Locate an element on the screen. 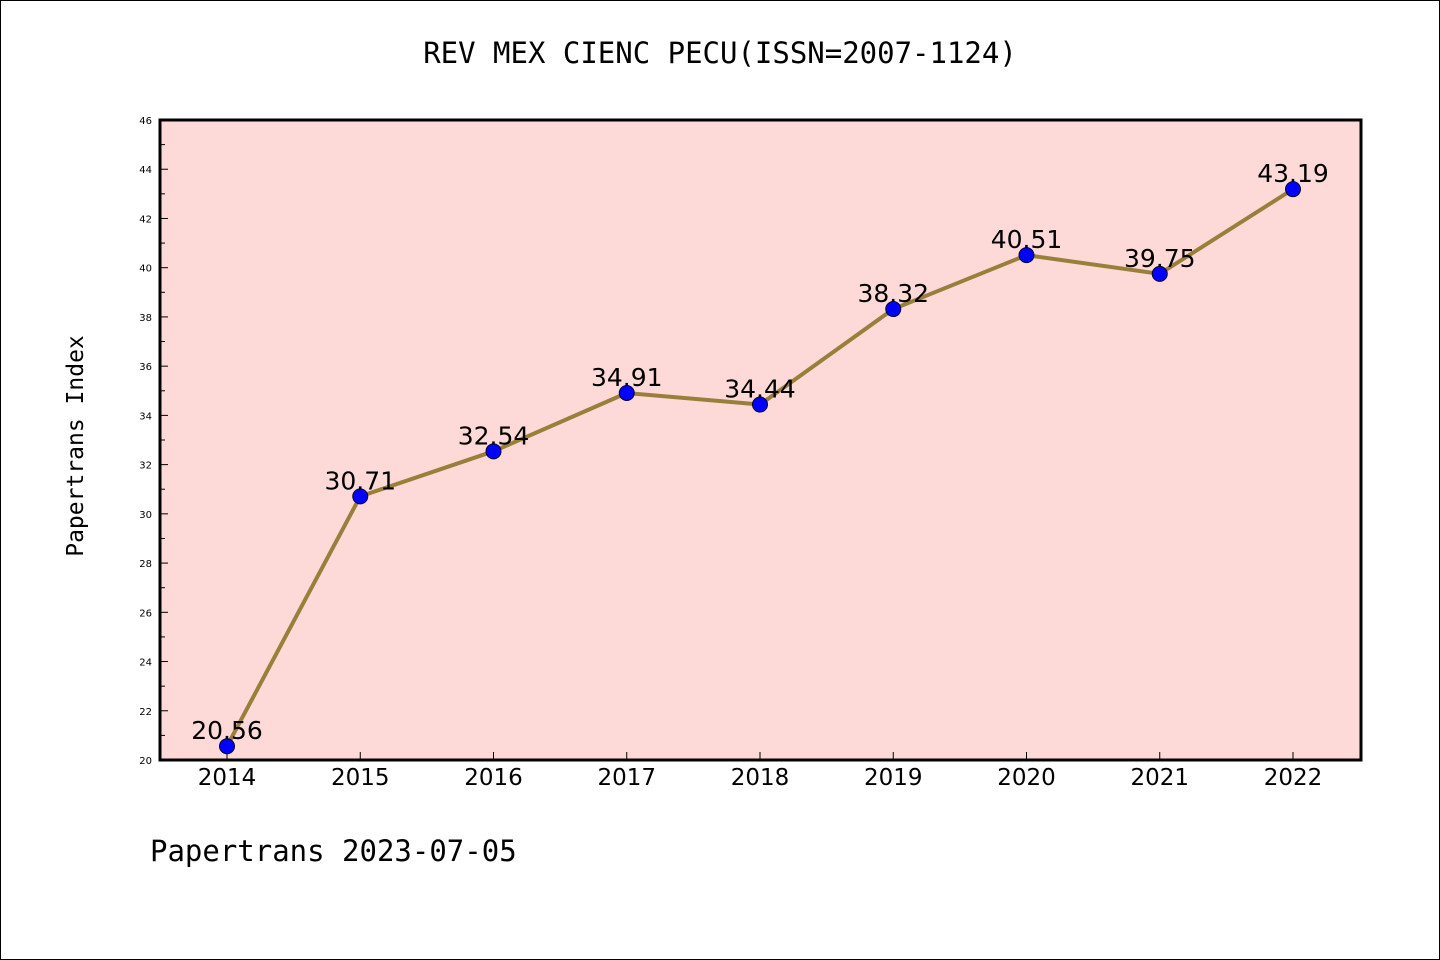 This screenshot has height=960, width=1440. x-axis: 2014 2015 2016 2017 2018 2019 2020 2021 2022 is located at coordinates (760, 771).